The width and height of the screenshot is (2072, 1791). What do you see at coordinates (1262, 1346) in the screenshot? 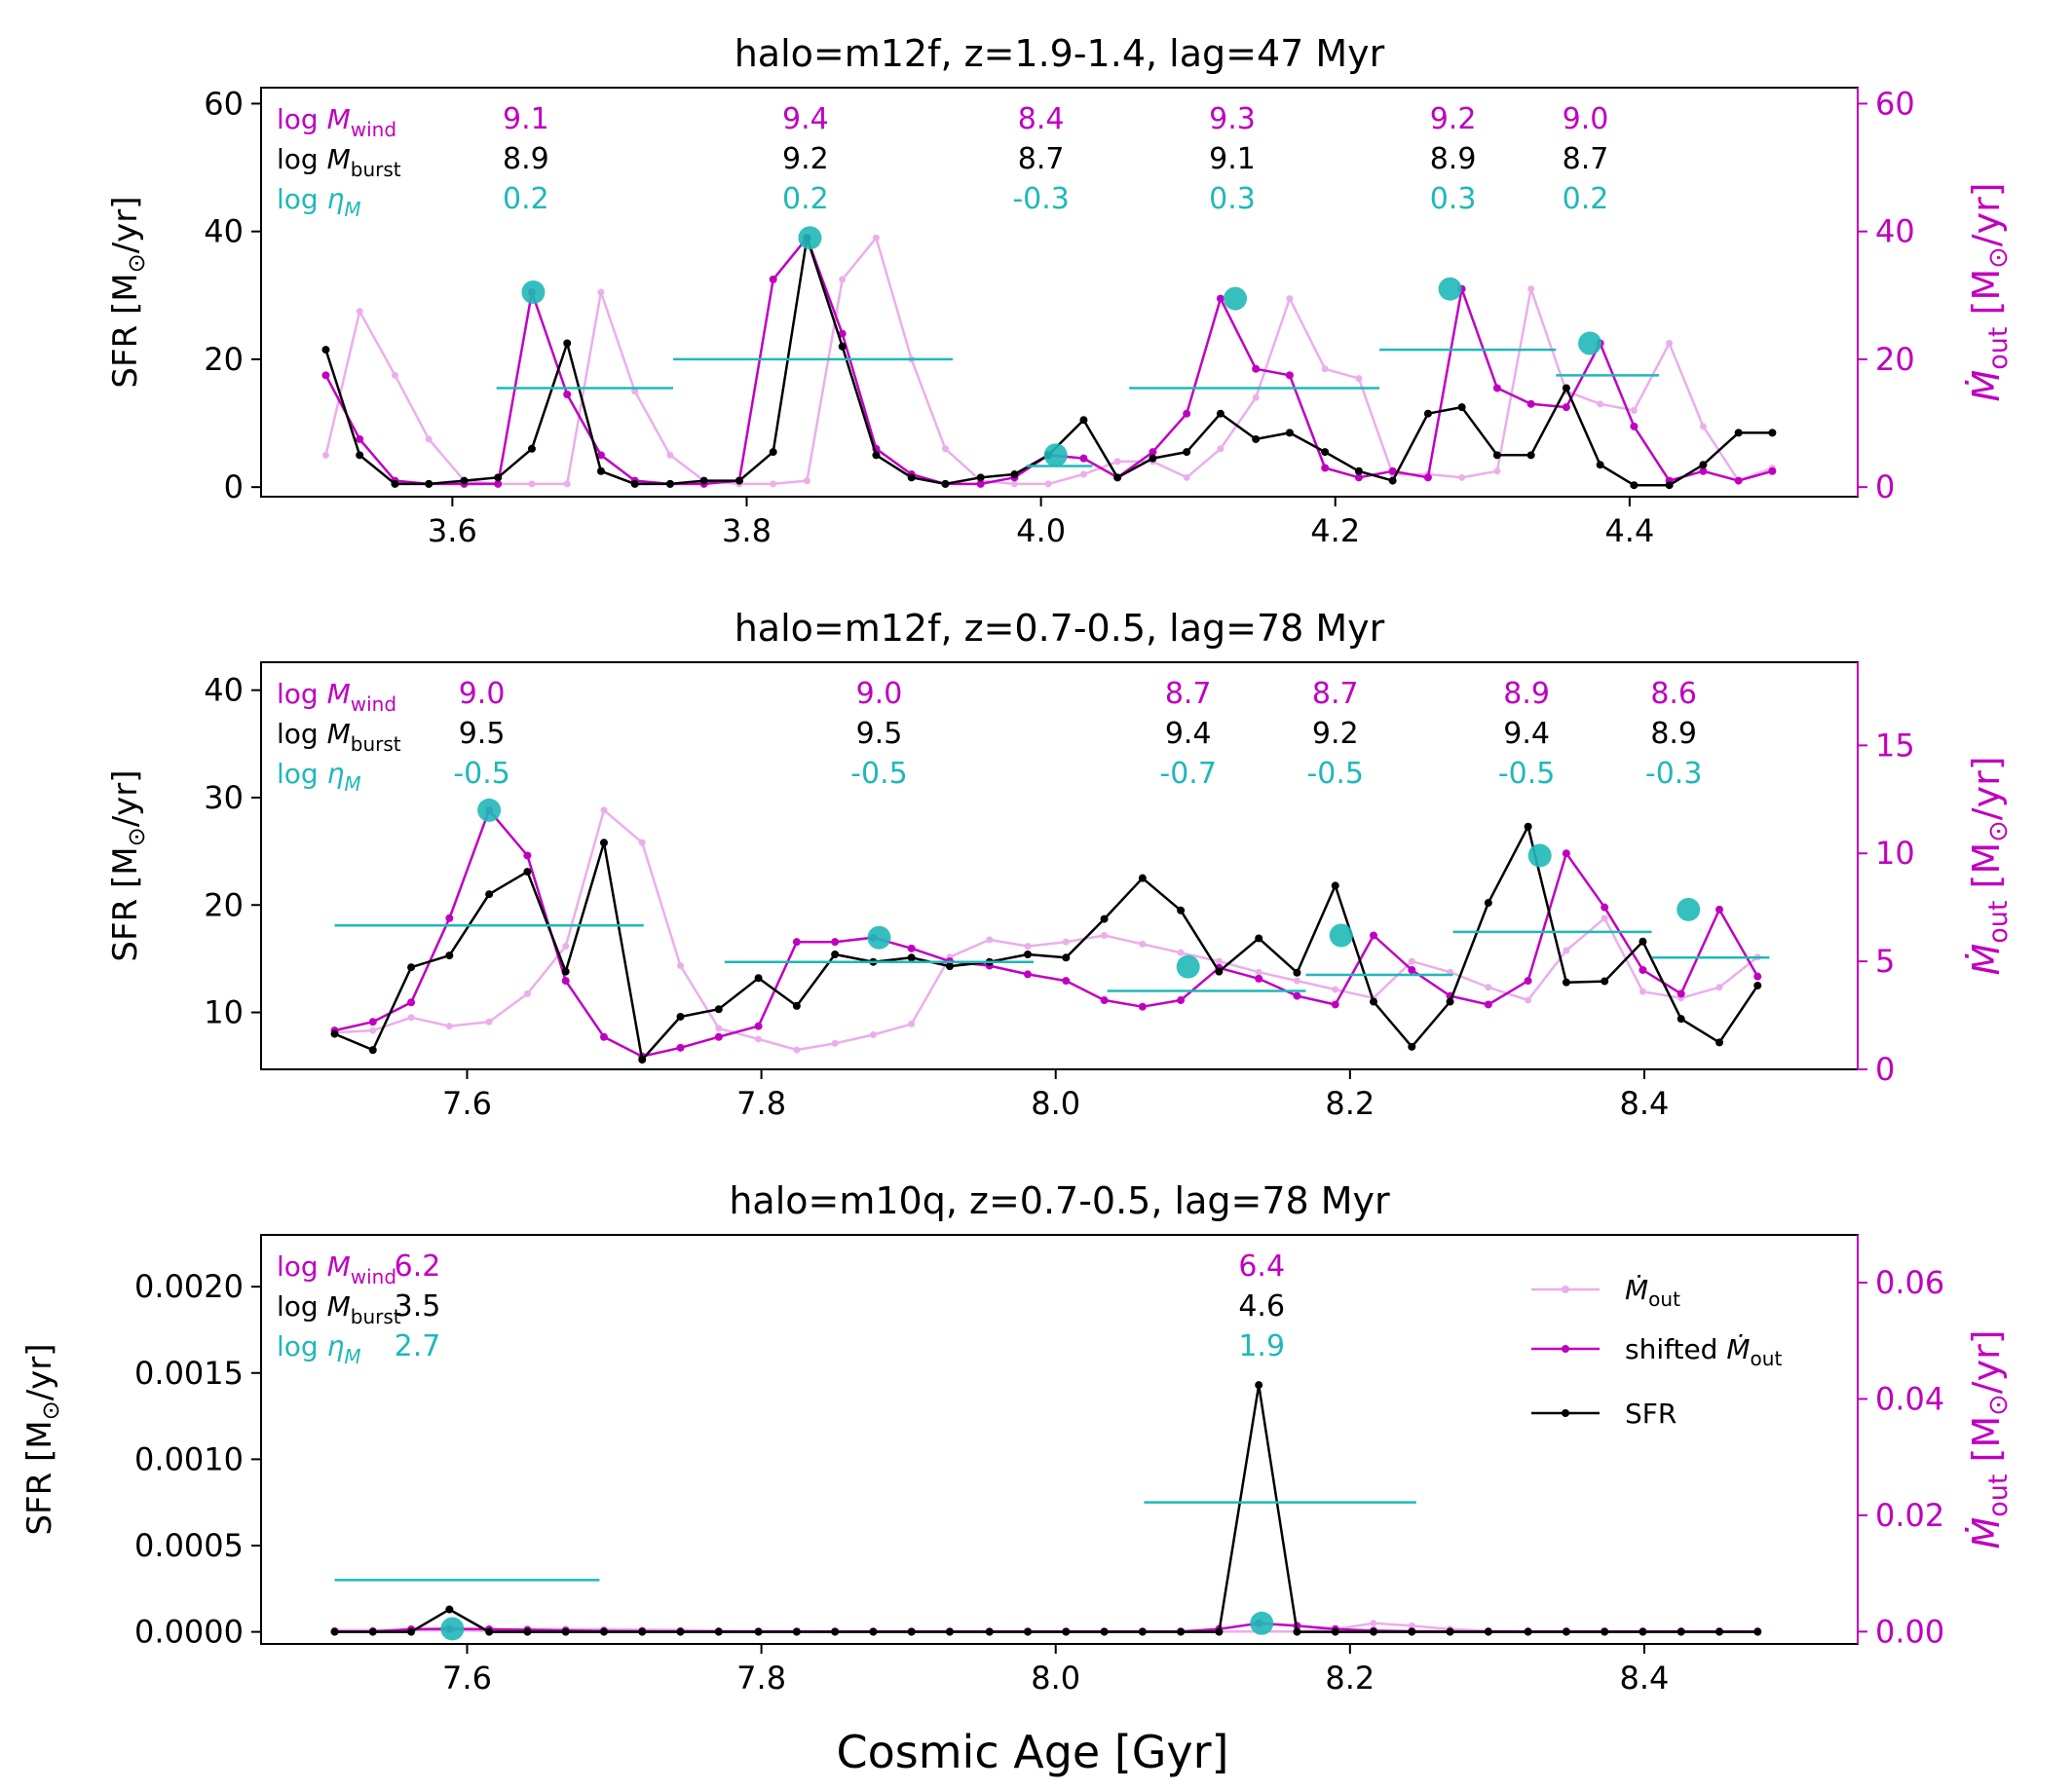
I see `annotation-eta: 1.9` at bounding box center [1262, 1346].